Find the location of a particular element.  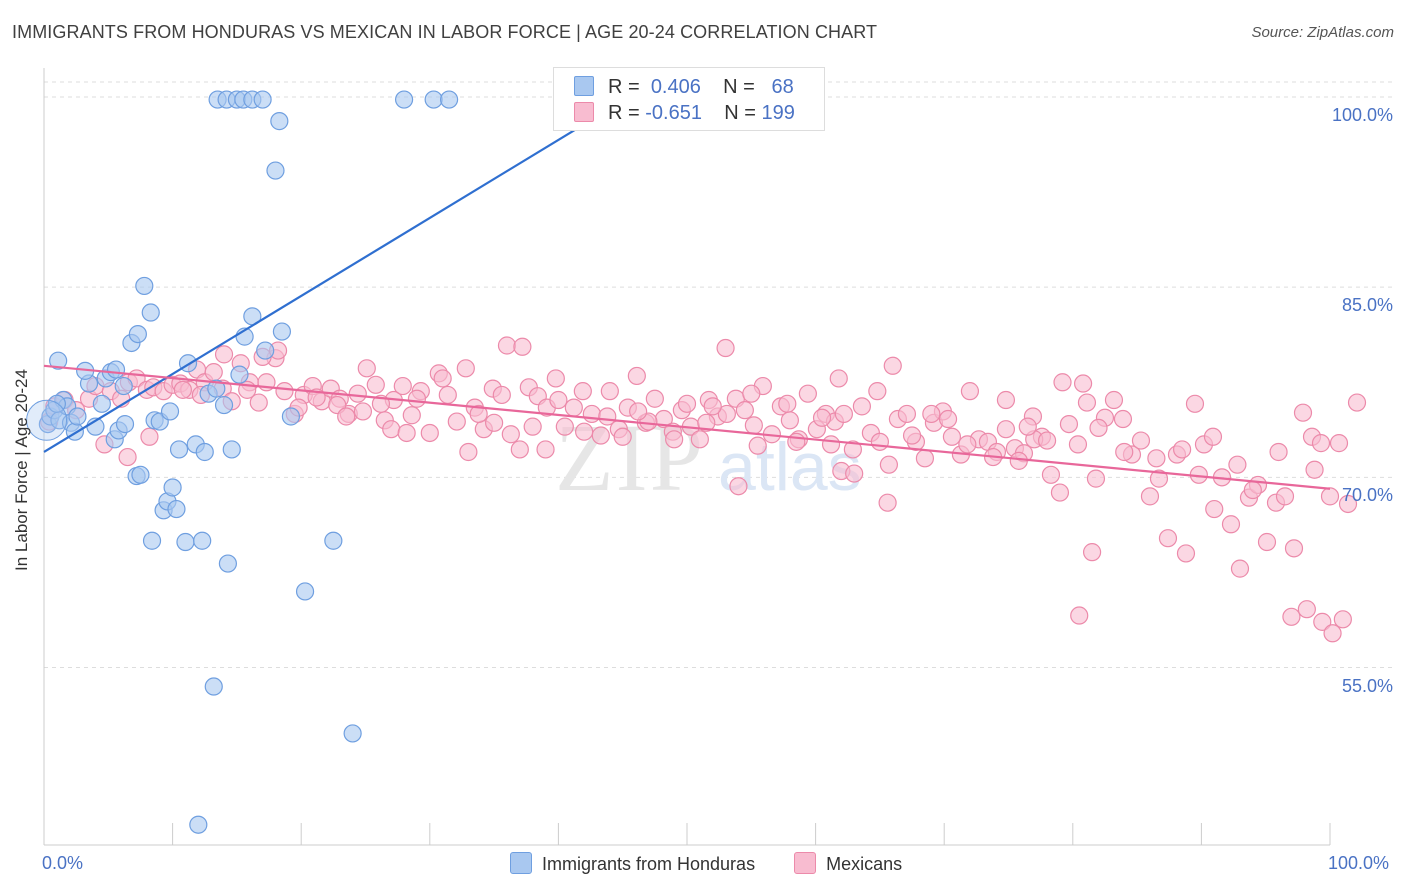

mexicans-n-value: 199 is located at coordinates (778, 113).